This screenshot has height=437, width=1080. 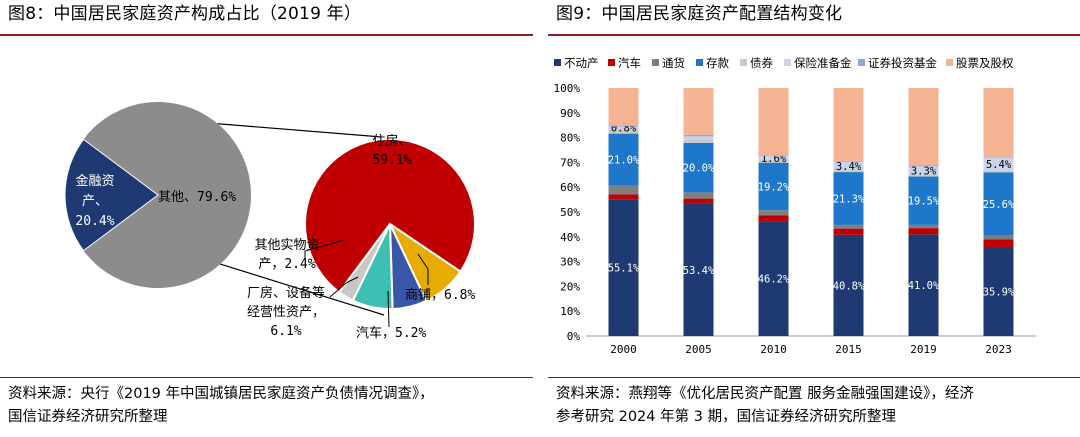 I want to click on legend-item: 通货, so click(x=668, y=63).